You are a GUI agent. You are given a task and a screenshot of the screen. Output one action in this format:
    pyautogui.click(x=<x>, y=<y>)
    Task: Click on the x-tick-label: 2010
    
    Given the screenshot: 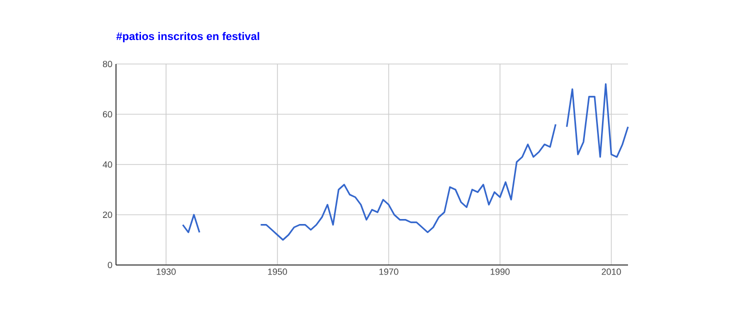 What is the action you would take?
    pyautogui.click(x=611, y=271)
    